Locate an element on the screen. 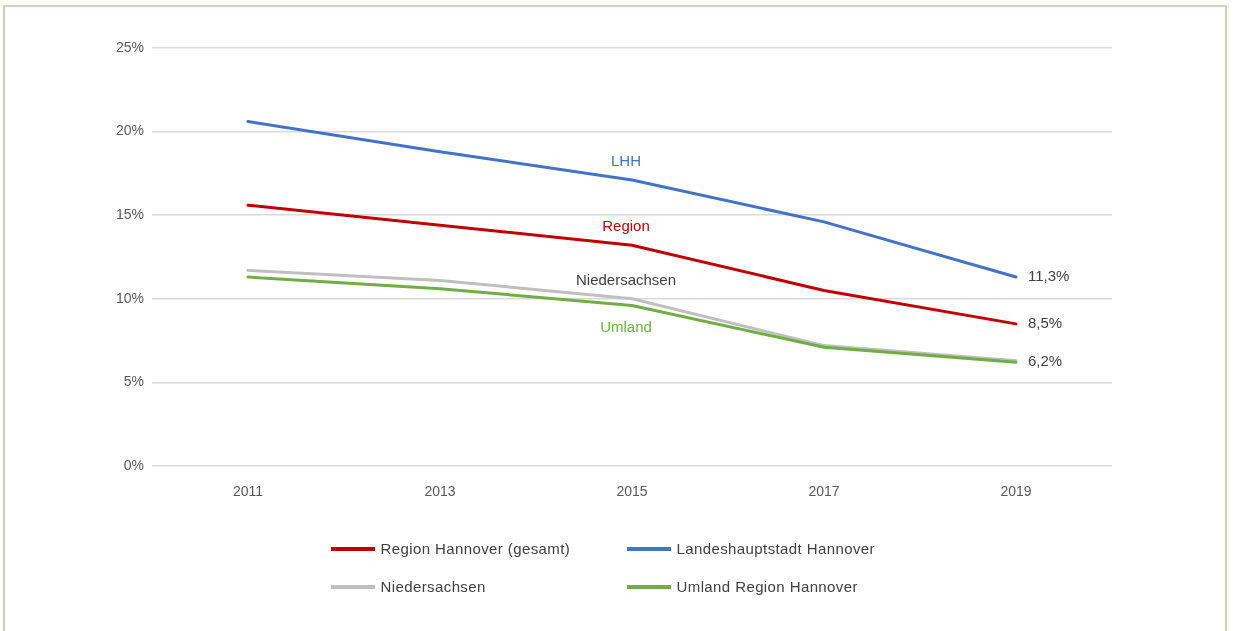 This screenshot has height=631, width=1237. data-label: 8,5% is located at coordinates (1045, 323).